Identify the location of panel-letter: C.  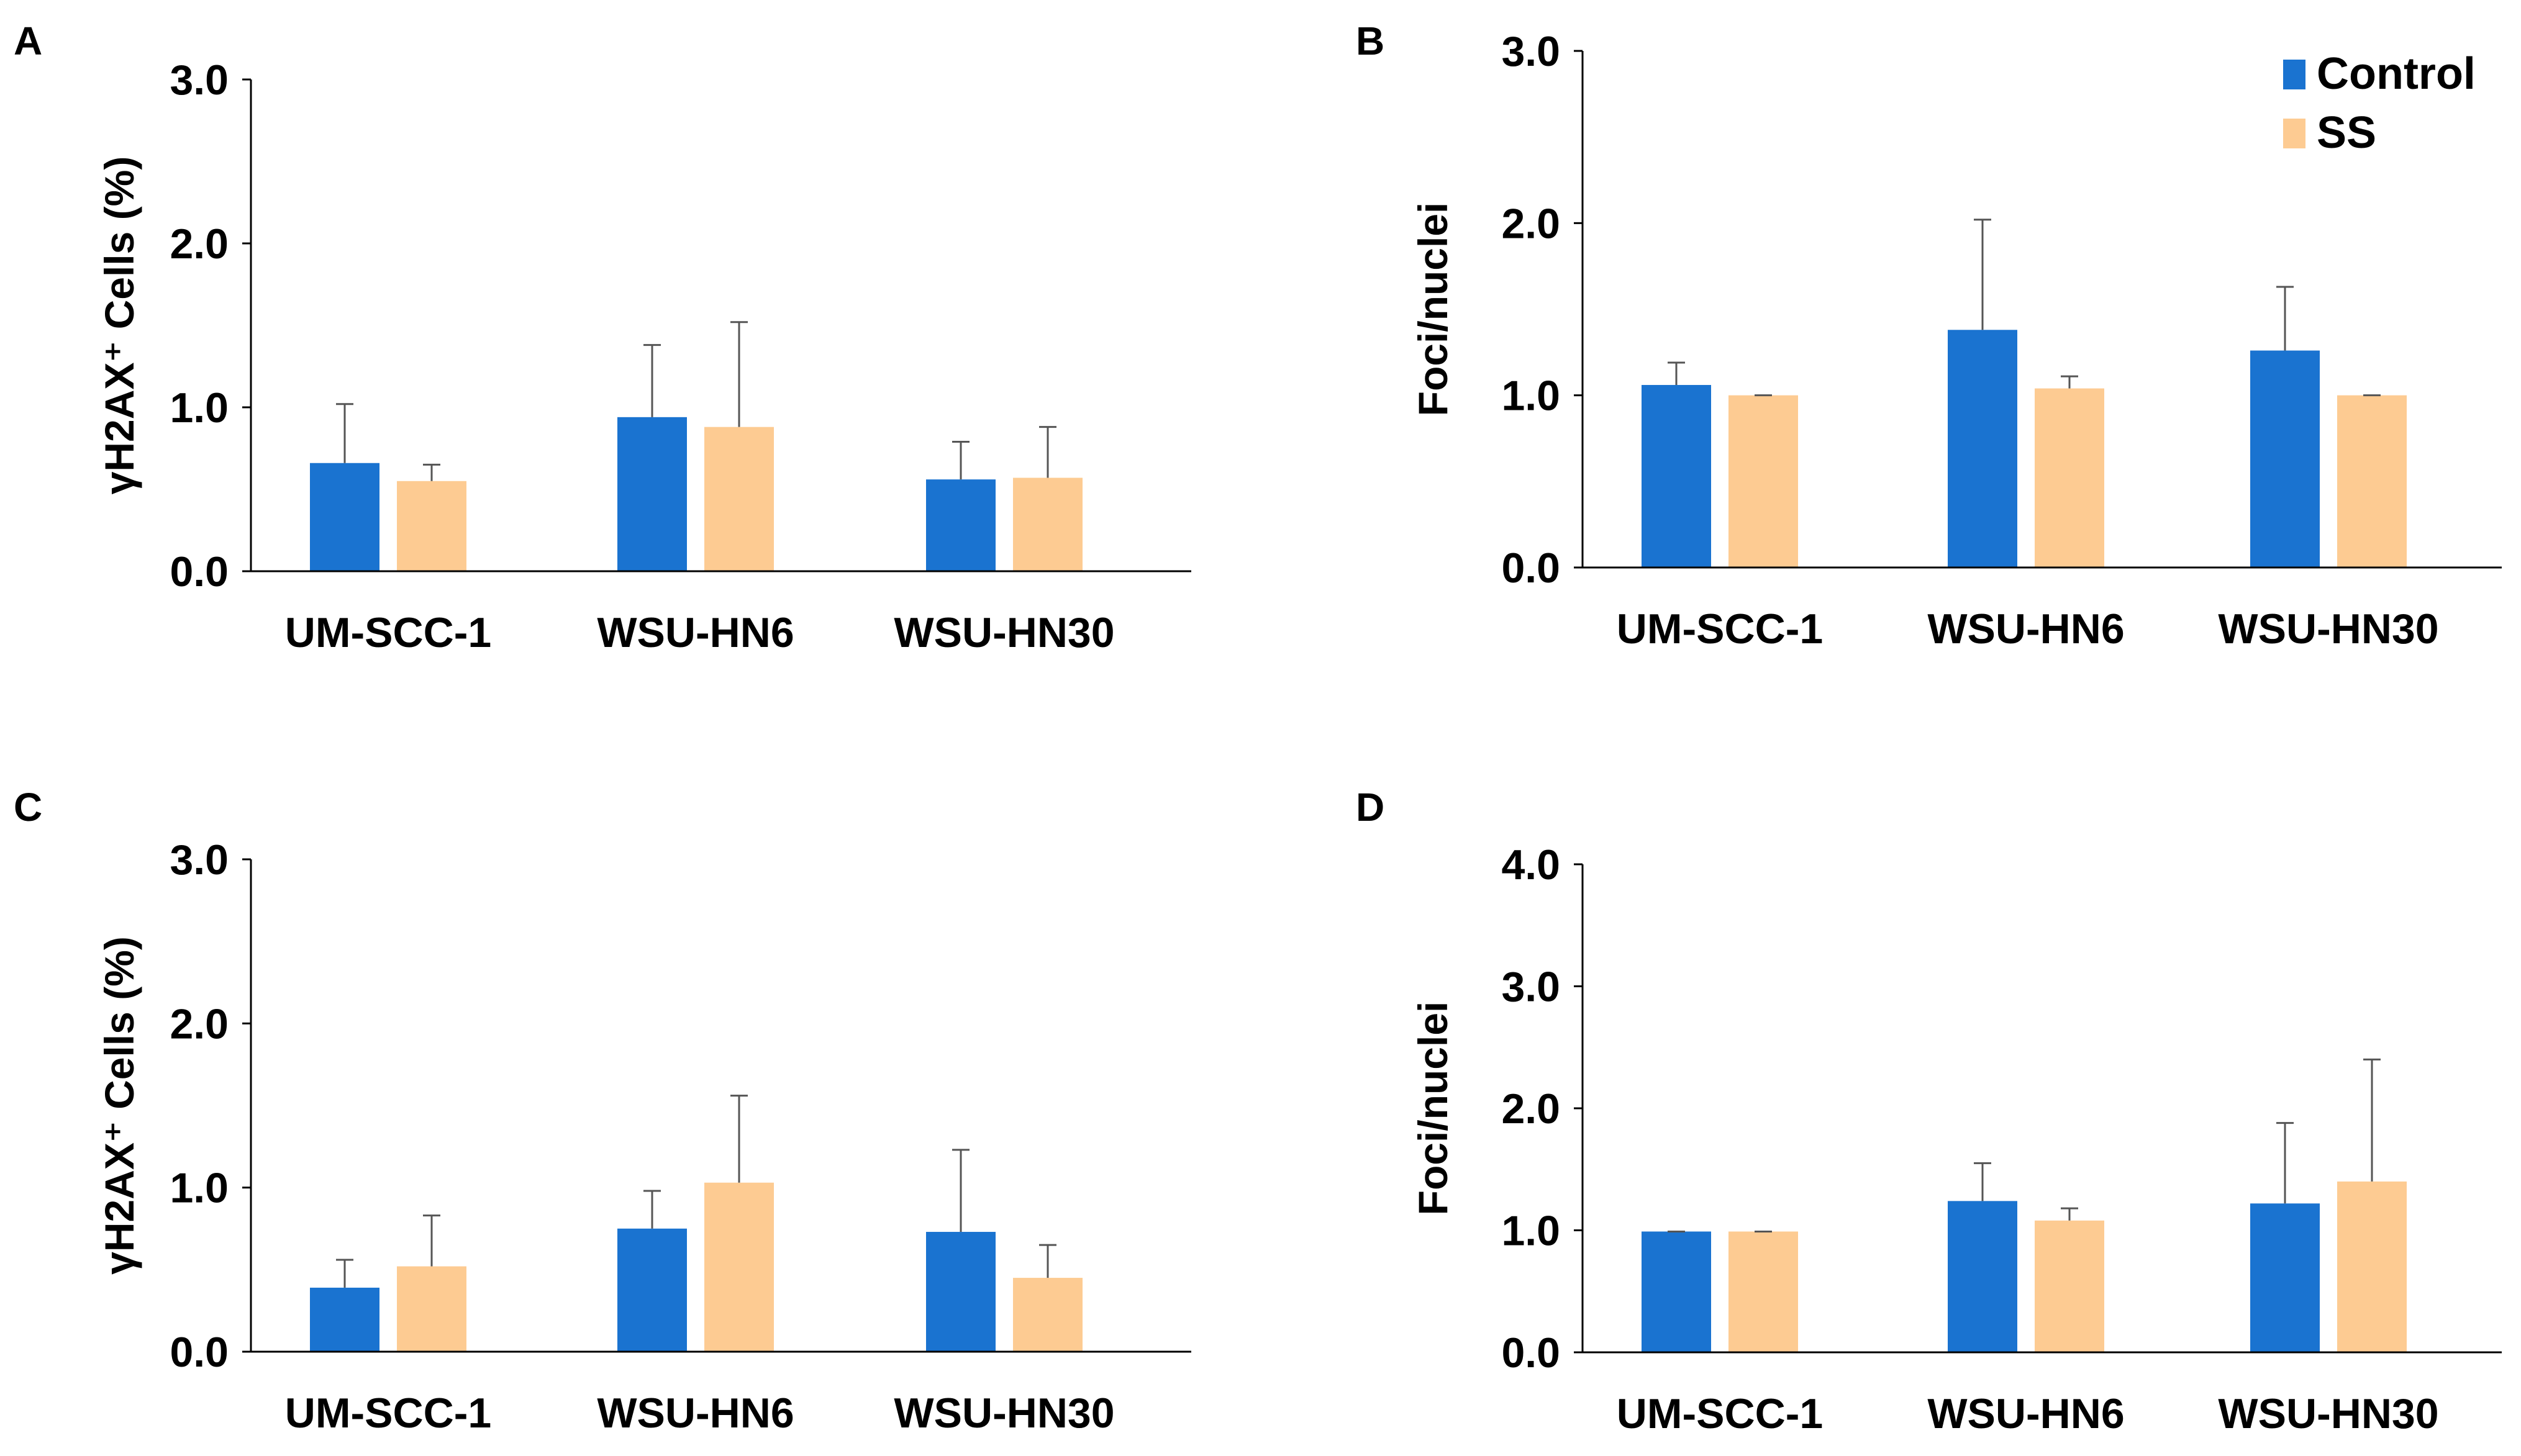
(28, 807).